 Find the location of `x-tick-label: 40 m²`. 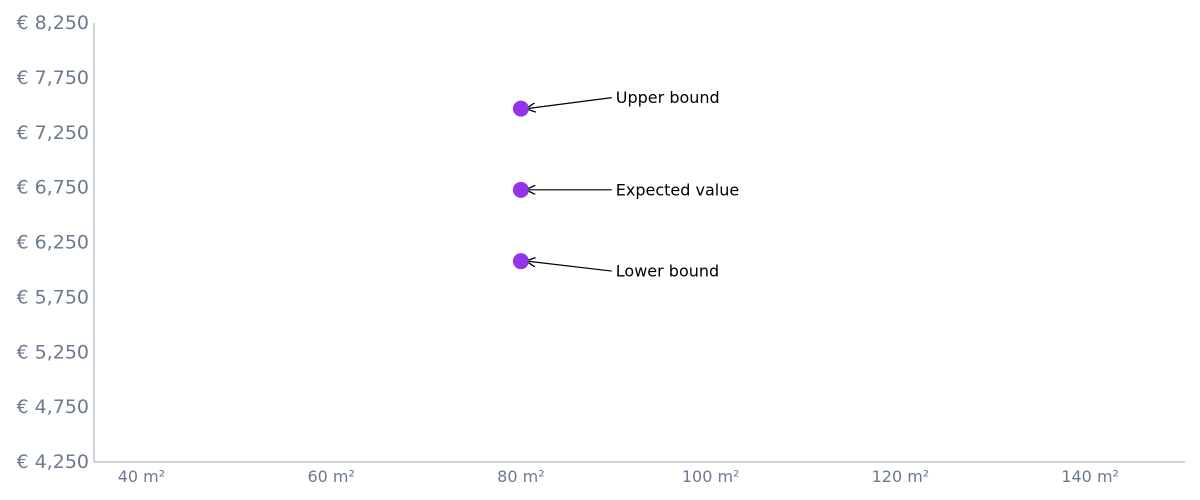

x-tick-label: 40 m² is located at coordinates (141, 476).